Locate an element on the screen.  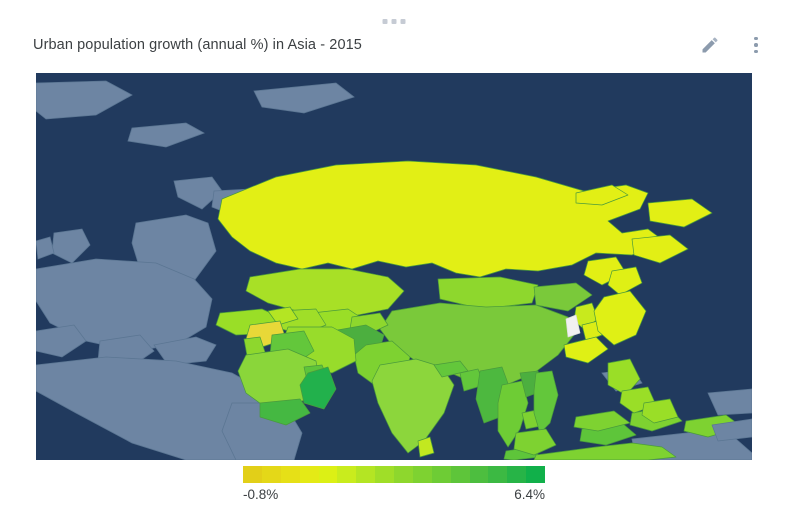
header-actions is located at coordinates (733, 45).